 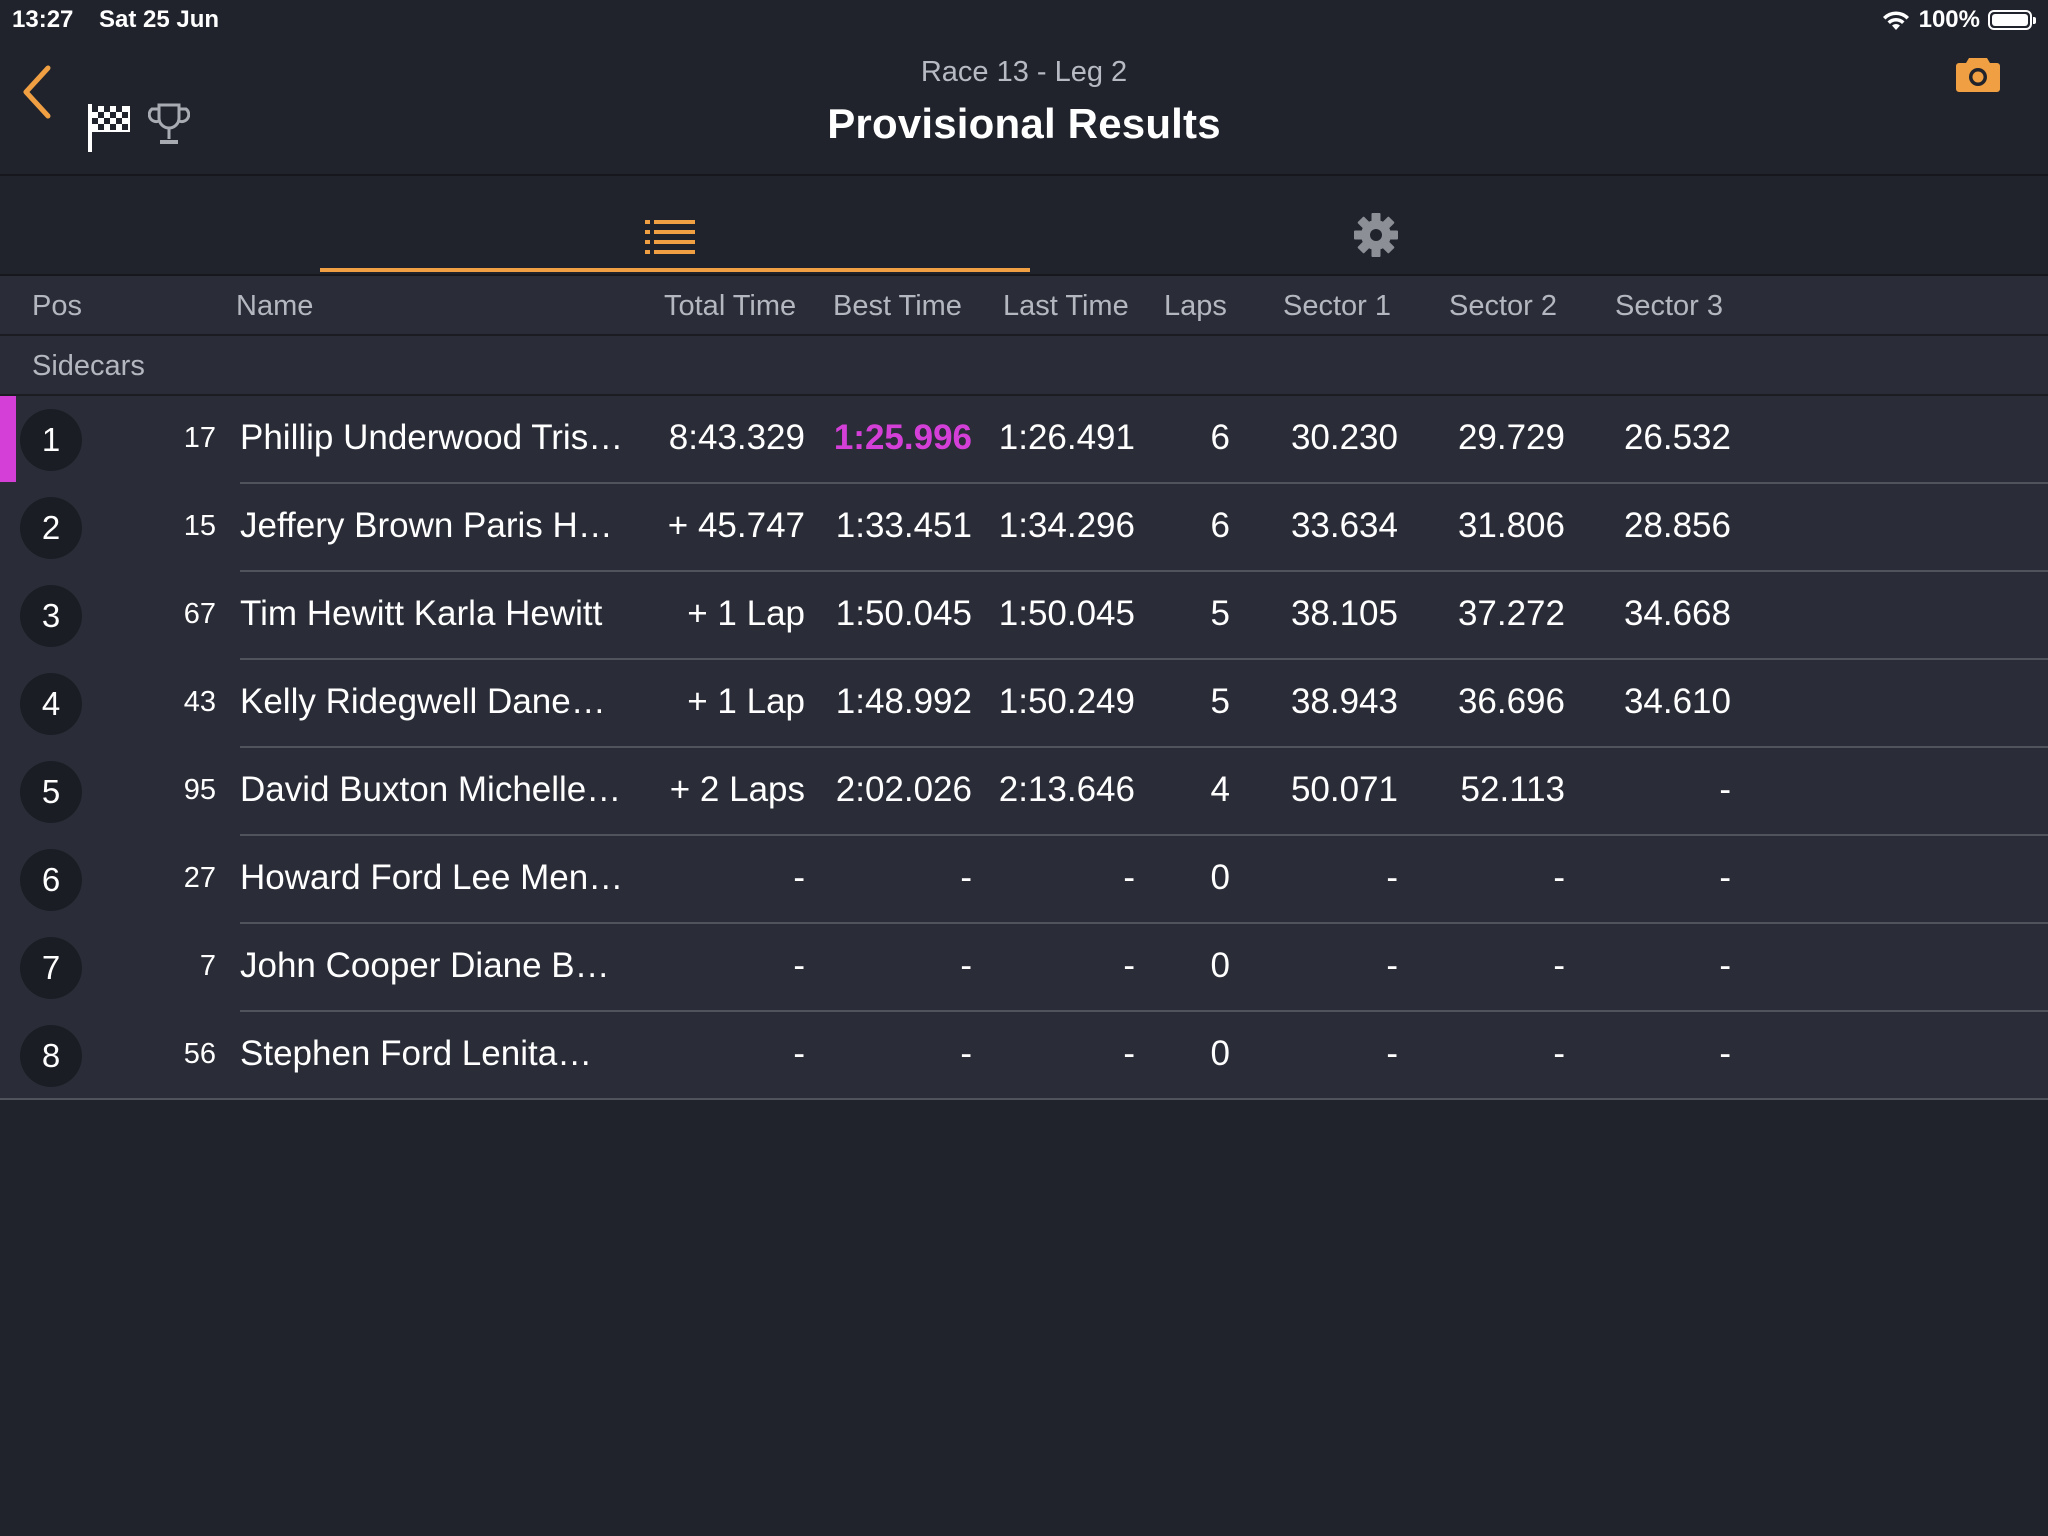 I want to click on tab-results-list, so click(x=675, y=225).